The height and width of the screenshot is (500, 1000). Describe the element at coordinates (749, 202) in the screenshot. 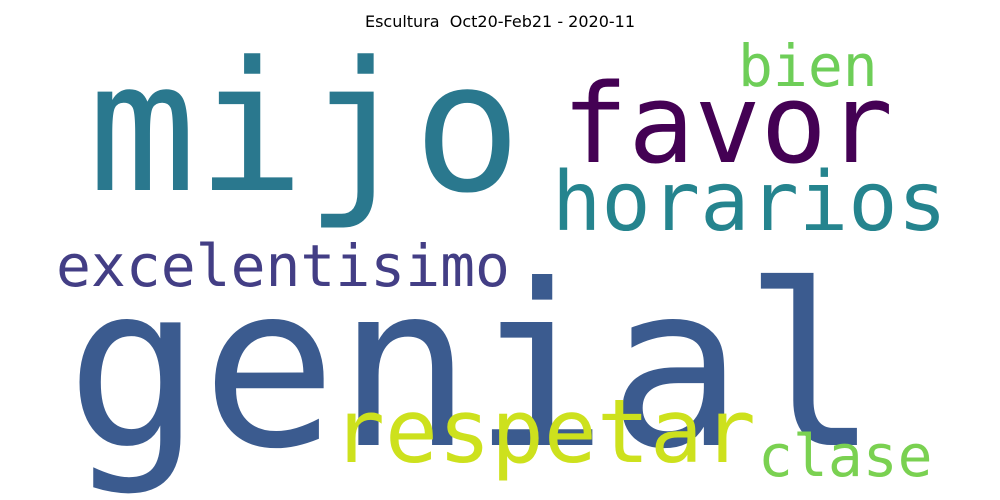

I see `word-horarios: horarios` at that location.